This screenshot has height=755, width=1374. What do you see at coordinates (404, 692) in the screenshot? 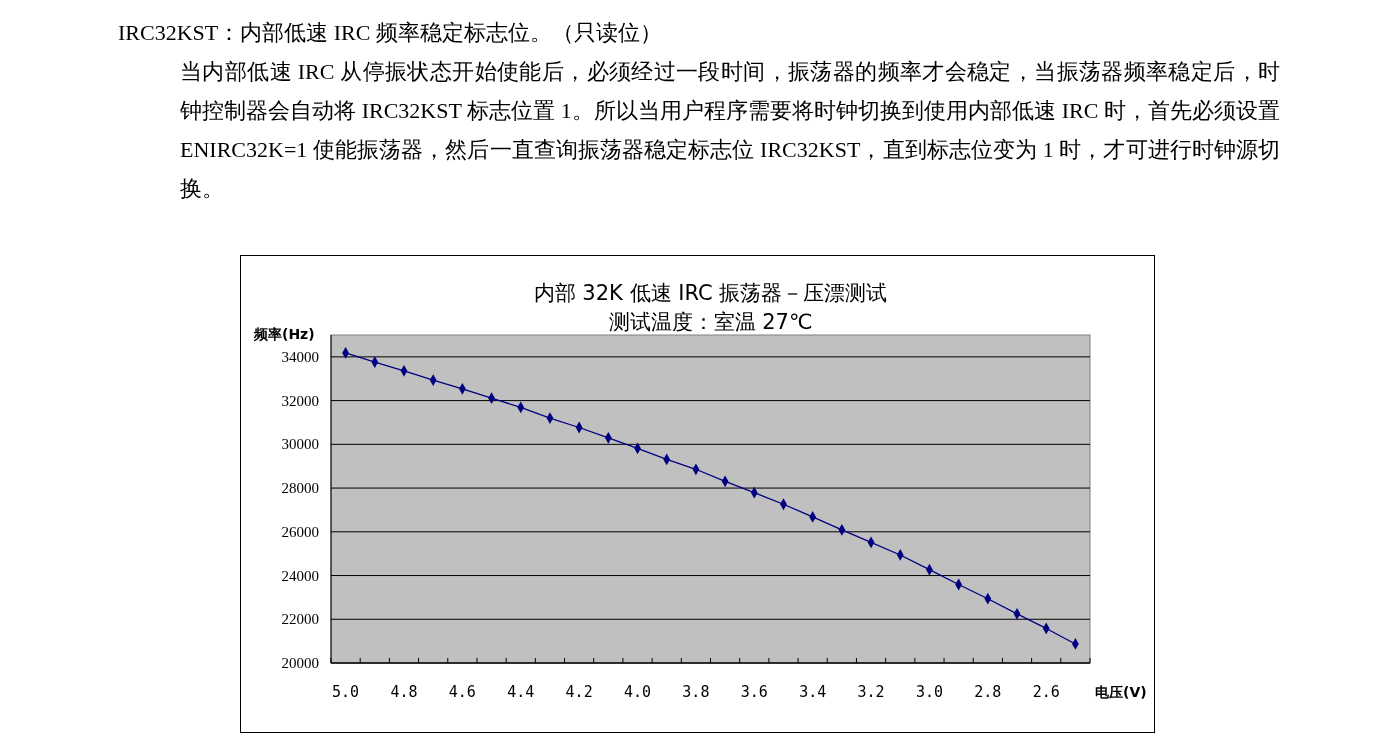
I see `x-tick-label: 4.8` at bounding box center [404, 692].